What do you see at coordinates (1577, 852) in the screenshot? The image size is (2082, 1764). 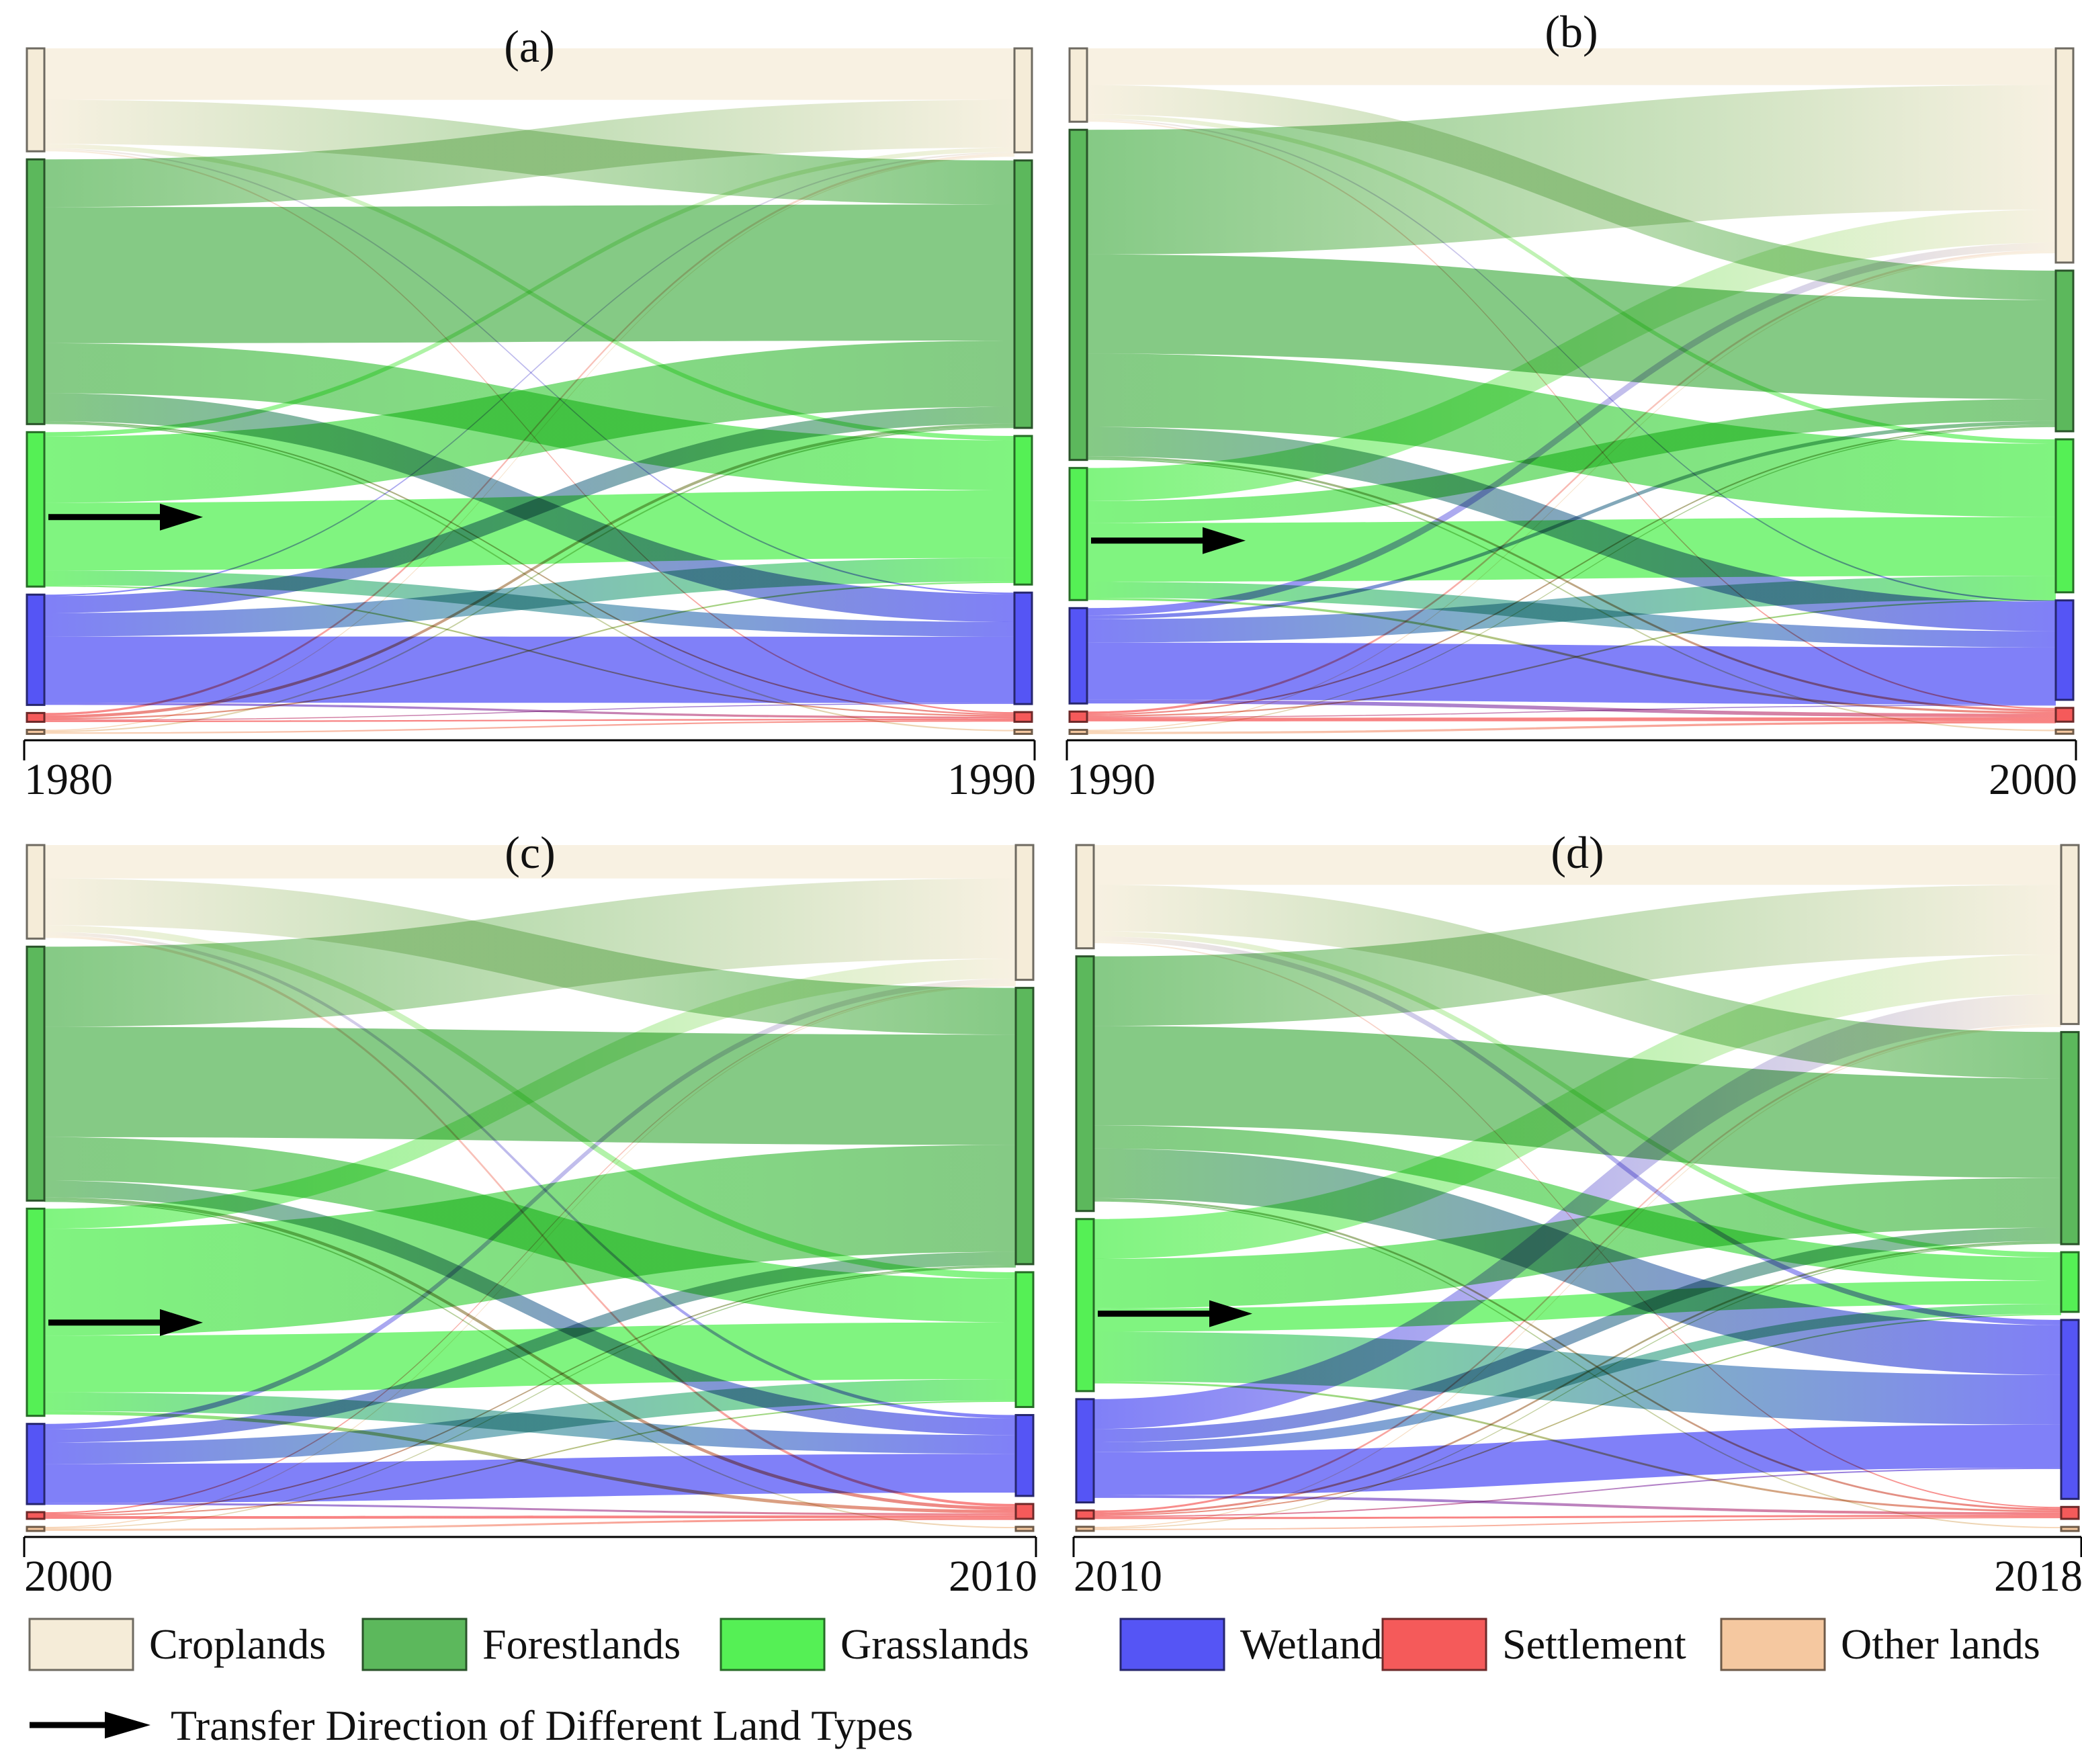 I see `panel-title: (d)` at bounding box center [1577, 852].